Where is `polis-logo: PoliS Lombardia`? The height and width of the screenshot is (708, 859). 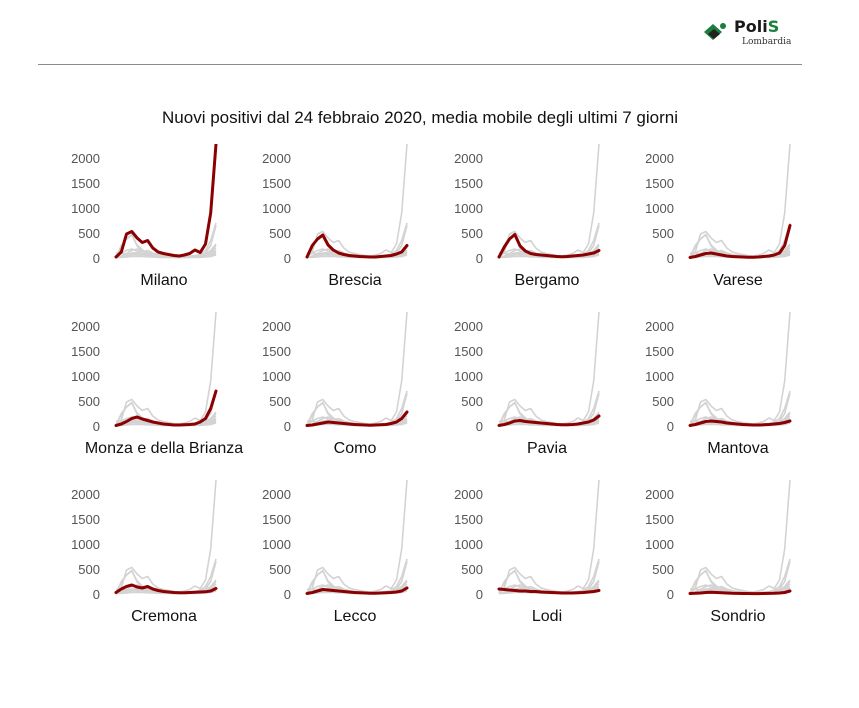
polis-logo: PoliS Lombardia is located at coordinates (755, 33).